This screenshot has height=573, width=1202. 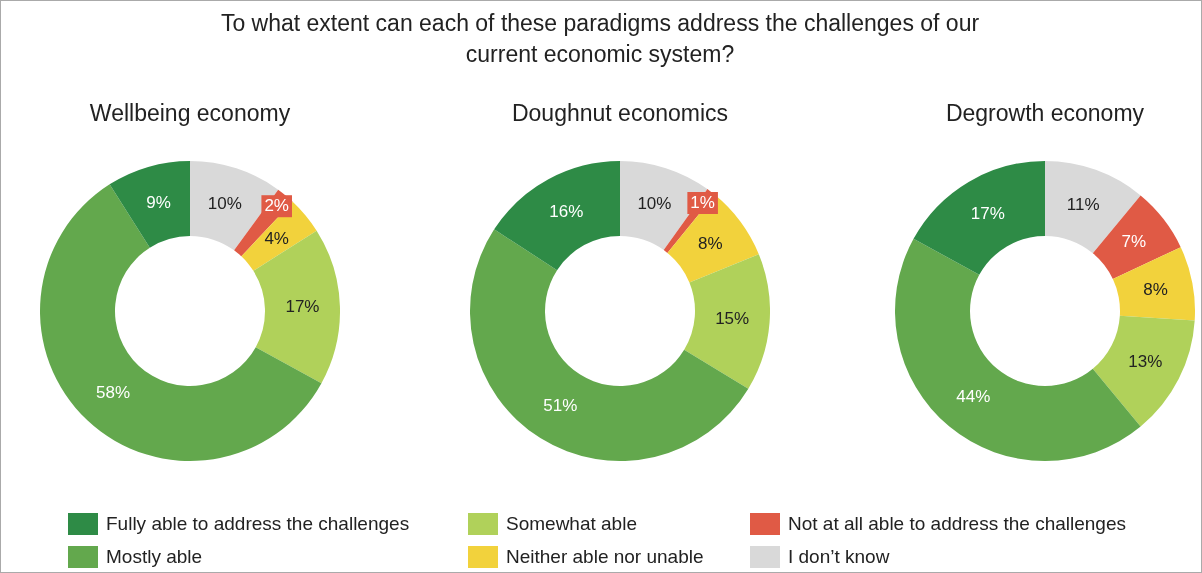 I want to click on data-label: 9%, so click(x=158, y=202).